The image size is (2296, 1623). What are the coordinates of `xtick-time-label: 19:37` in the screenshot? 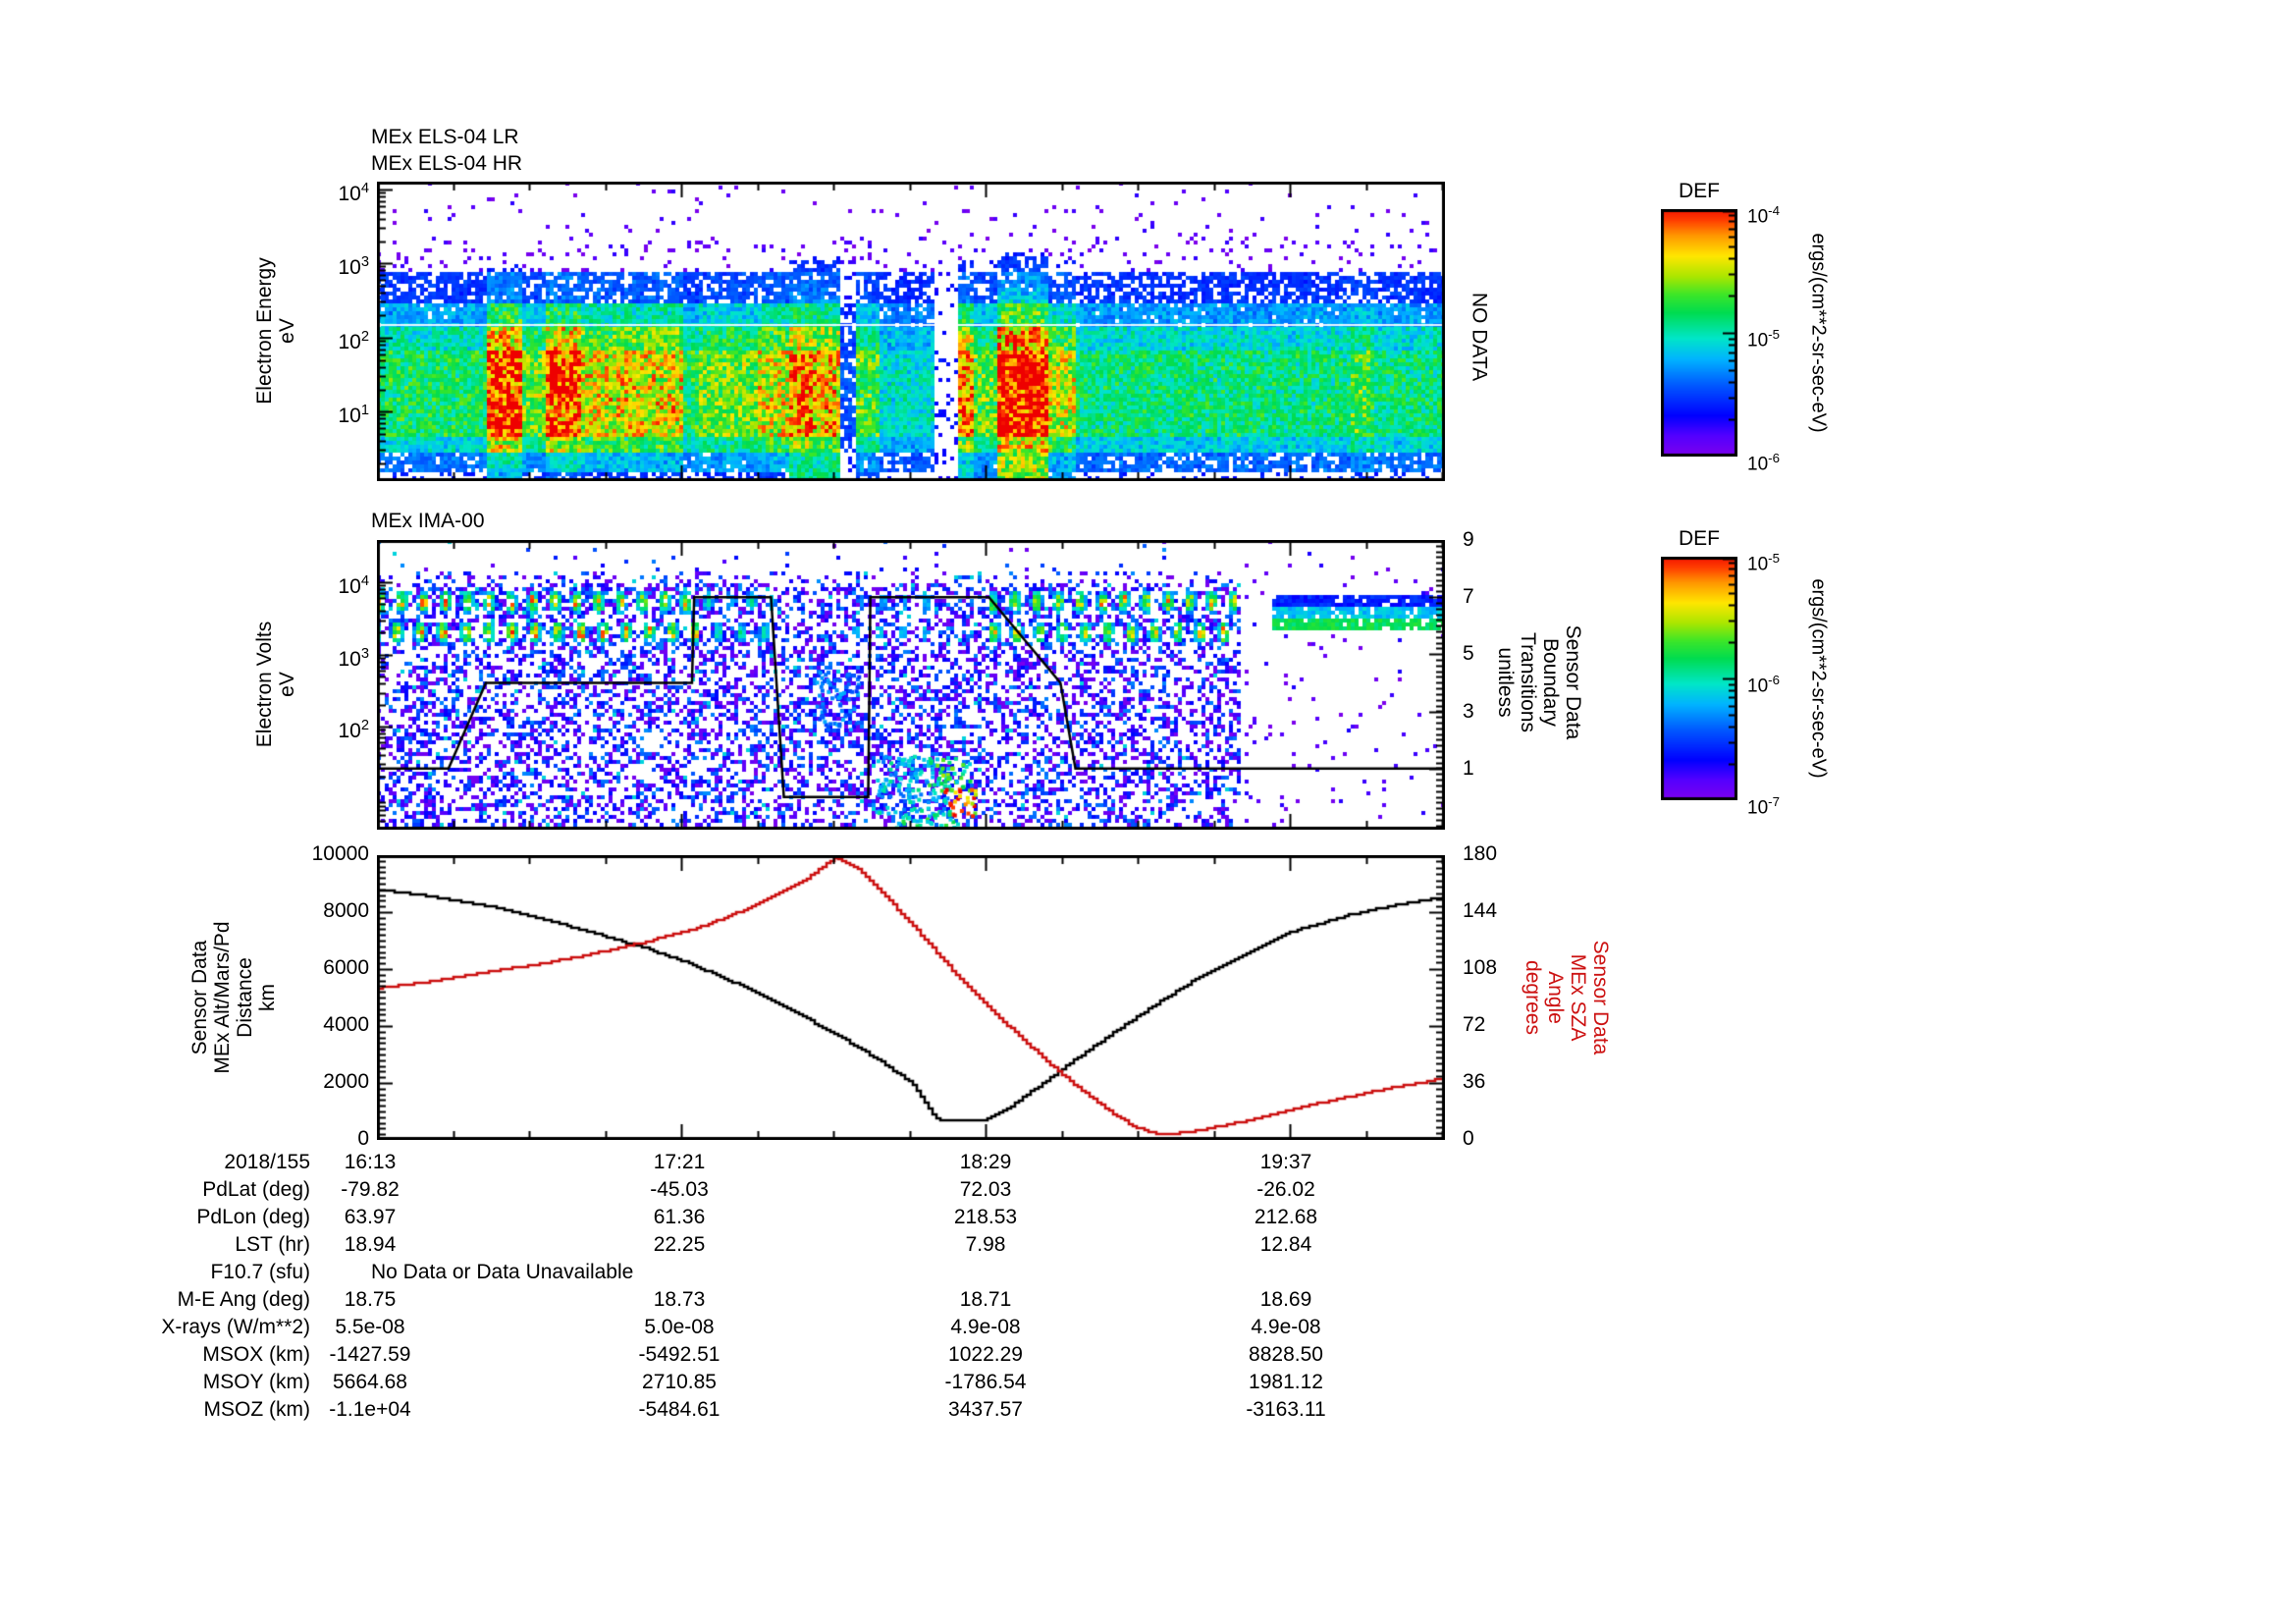 It's located at (1286, 1162).